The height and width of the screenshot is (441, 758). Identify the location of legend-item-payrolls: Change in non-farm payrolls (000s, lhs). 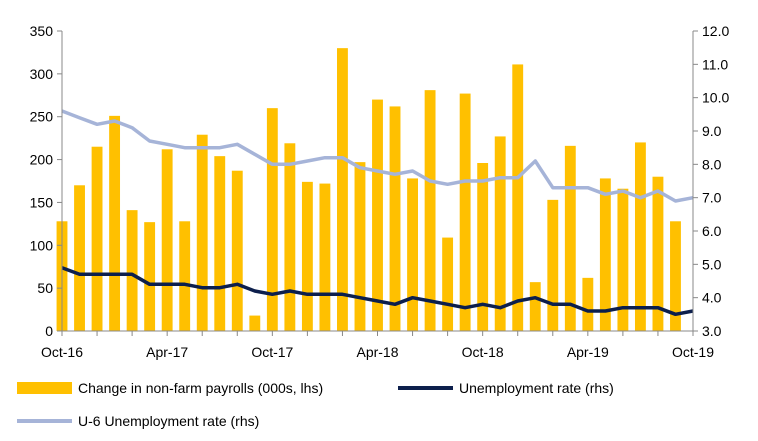
(170, 388).